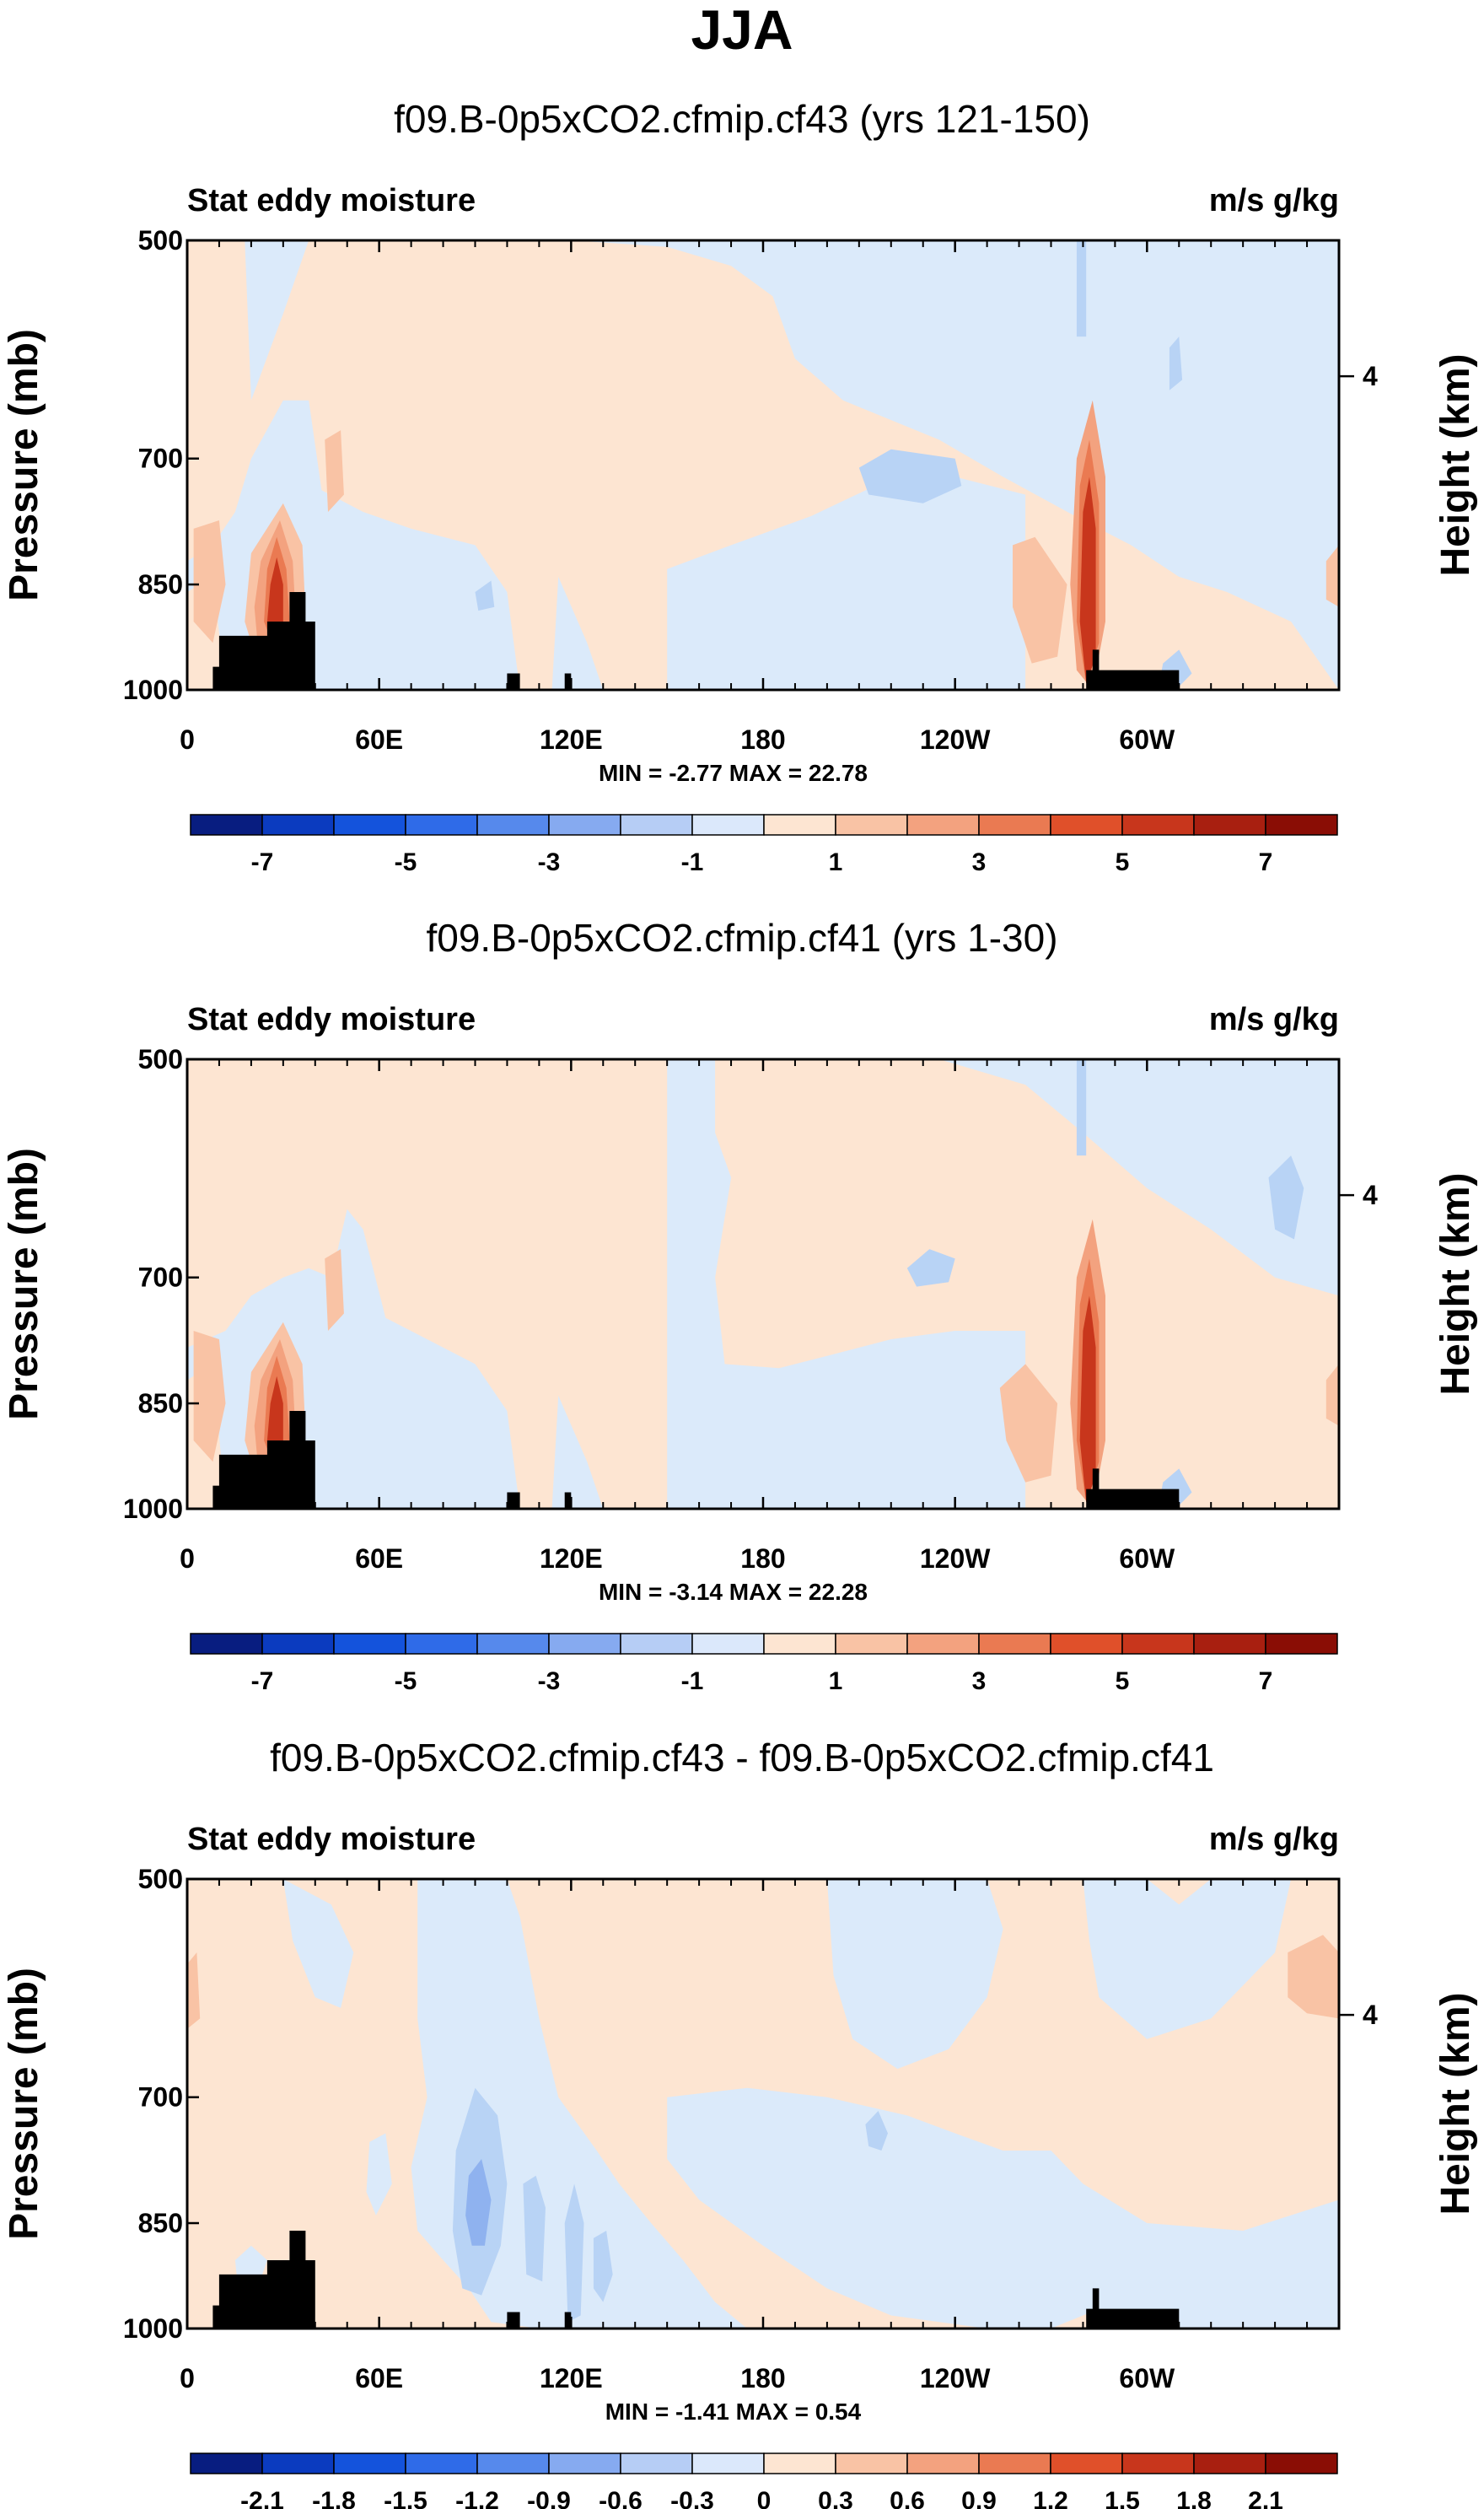 This screenshot has width=1484, height=2509. Describe the element at coordinates (741, 938) in the screenshot. I see `panel-title: f09.B-0p5xCO2.cfmip.cf41 (yrs 1-30)` at that location.